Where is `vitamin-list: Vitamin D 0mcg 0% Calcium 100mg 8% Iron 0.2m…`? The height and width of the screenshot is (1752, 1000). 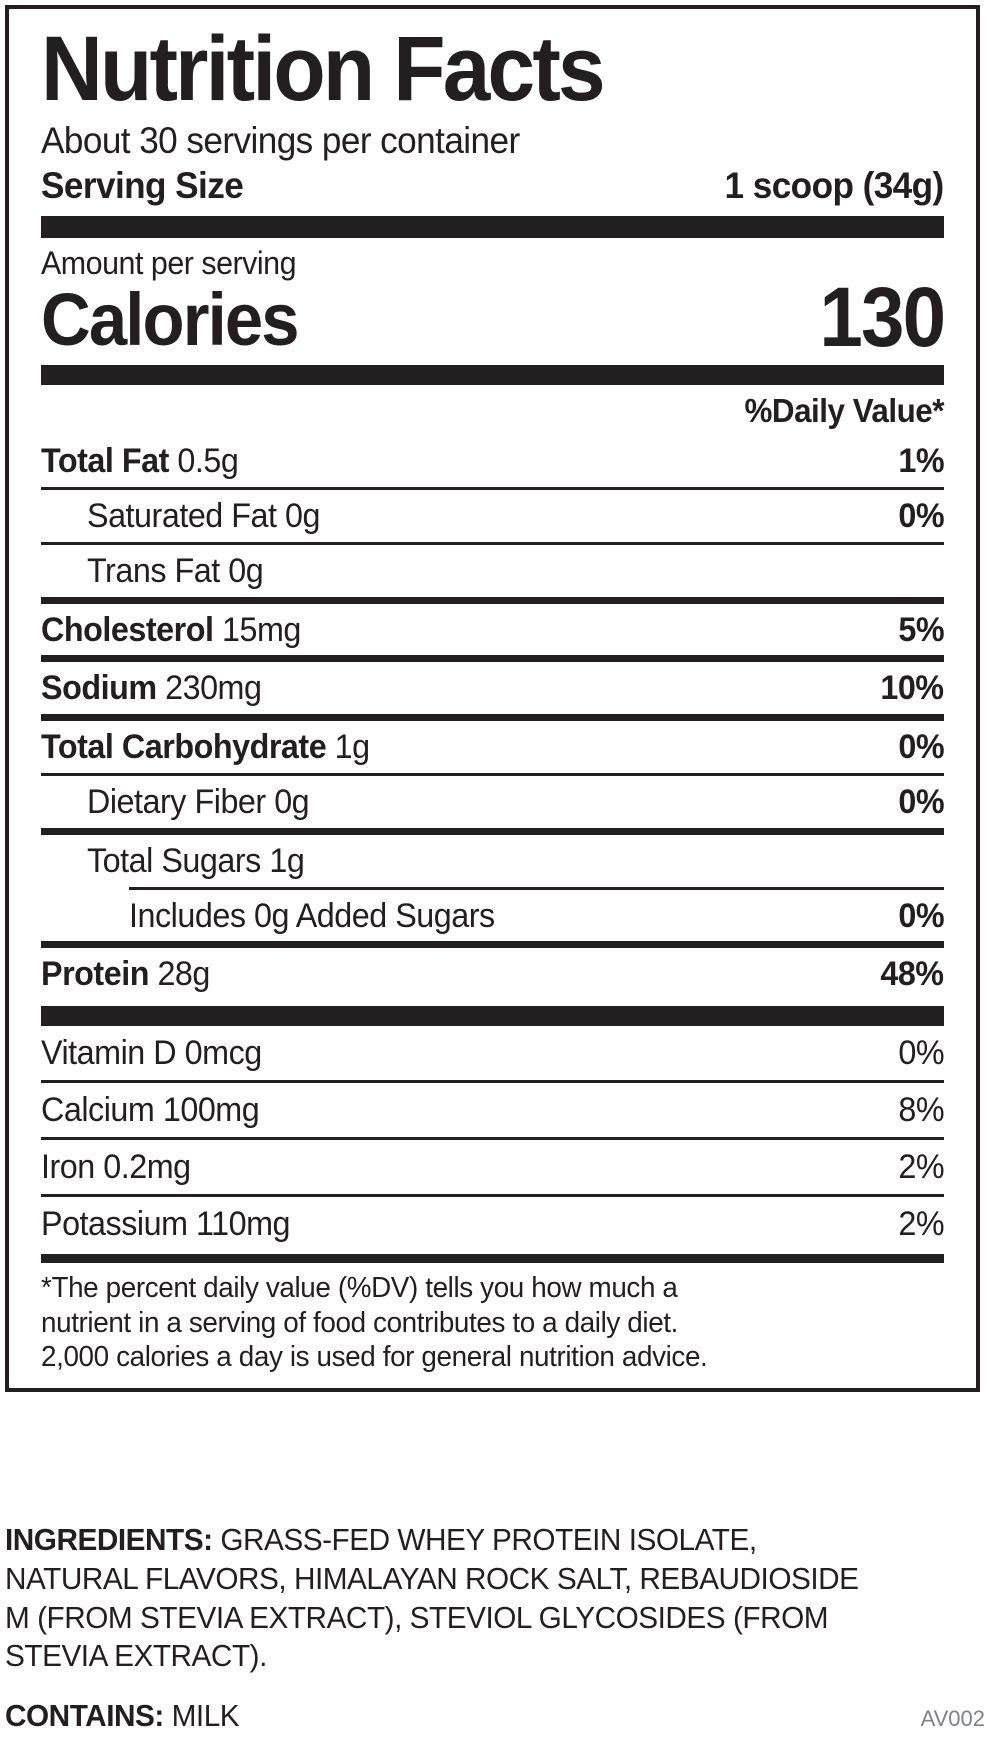
vitamin-list: Vitamin D 0mcg 0% Calcium 100mg 8% Iron 0.2m… is located at coordinates (492, 1138).